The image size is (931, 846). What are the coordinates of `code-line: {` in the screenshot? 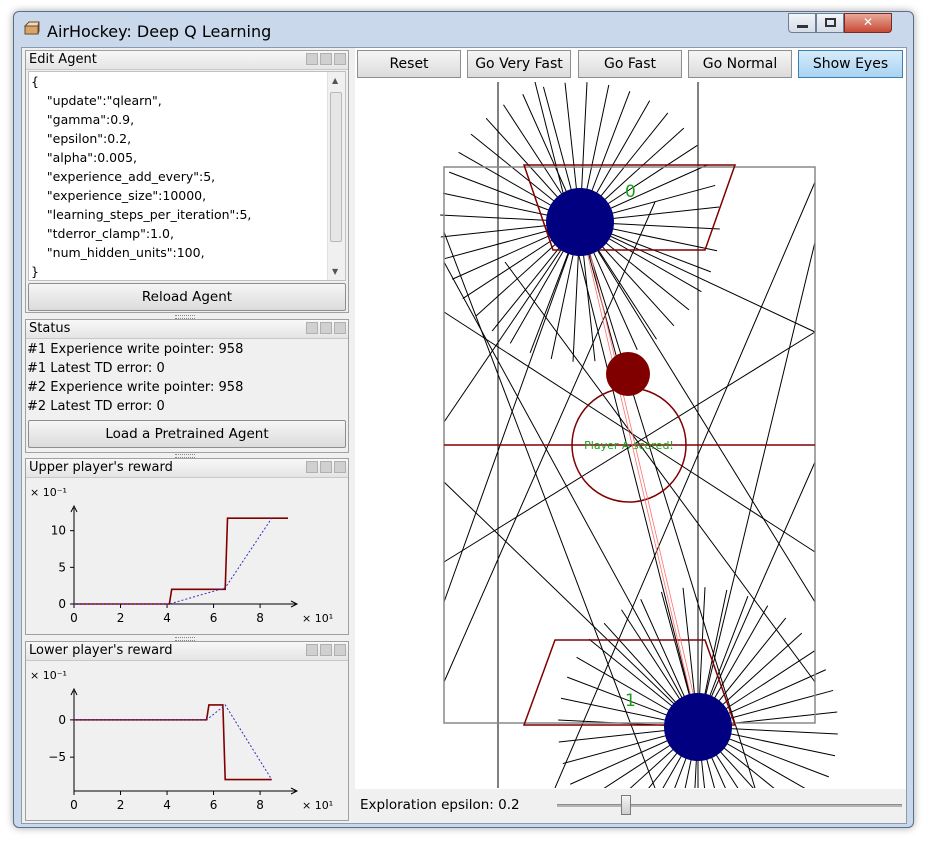 It's located at (35, 81).